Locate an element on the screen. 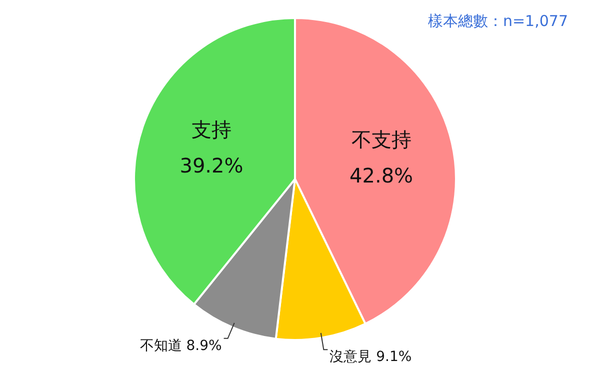  slice-label: 沒意見 9.1% is located at coordinates (371, 357).